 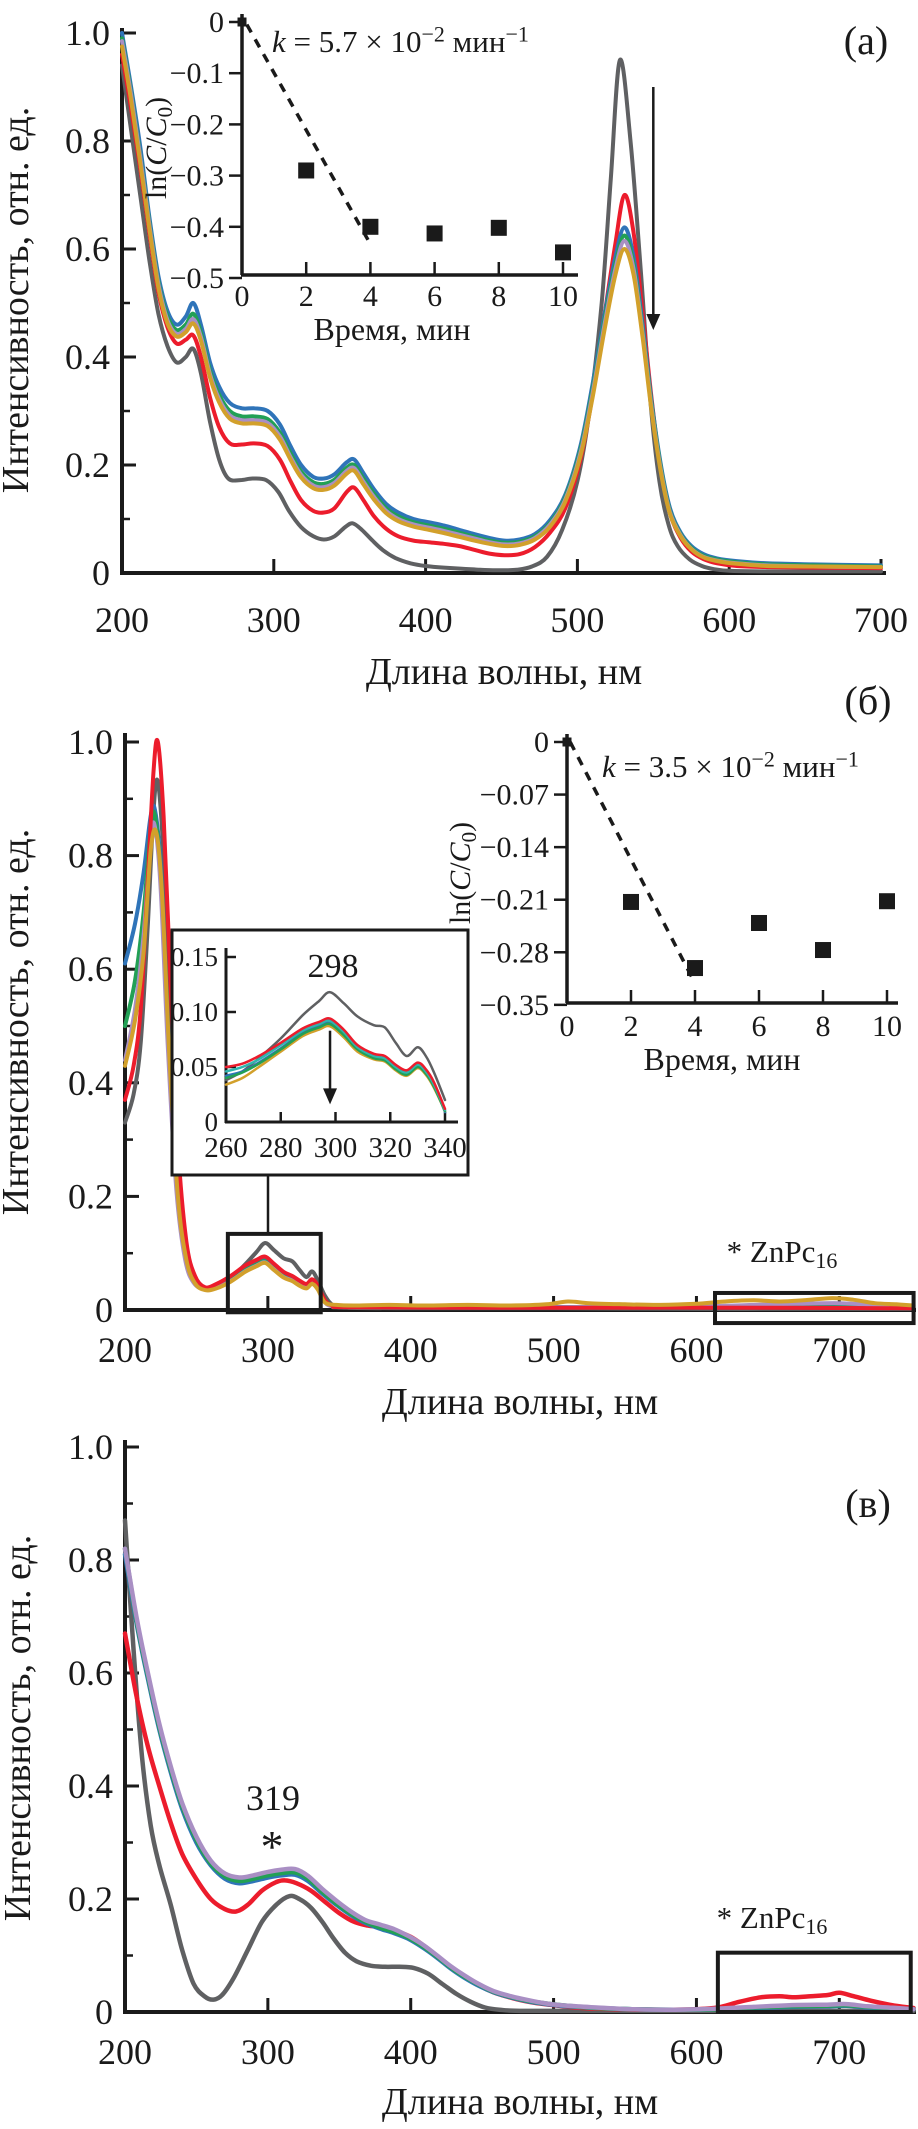 What do you see at coordinates (90, 1899) in the screenshot?
I see `panel-v-y-tick-label: 0.2` at bounding box center [90, 1899].